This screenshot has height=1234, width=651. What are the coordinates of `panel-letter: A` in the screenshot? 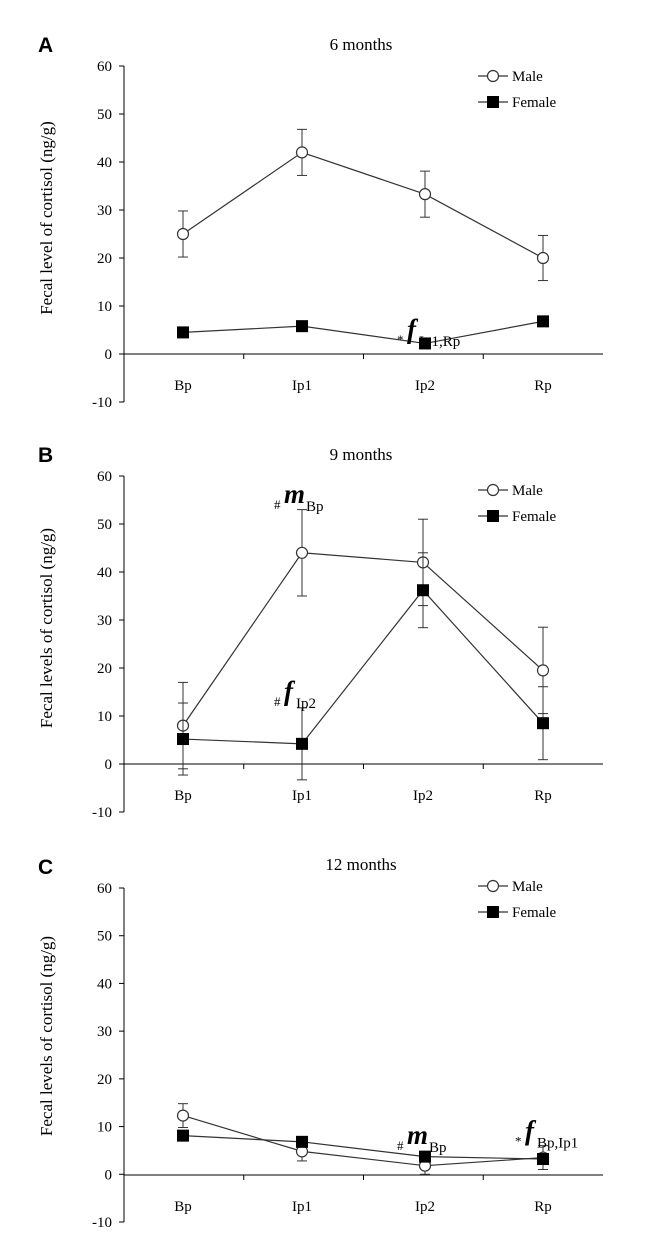 It's located at (45, 45).